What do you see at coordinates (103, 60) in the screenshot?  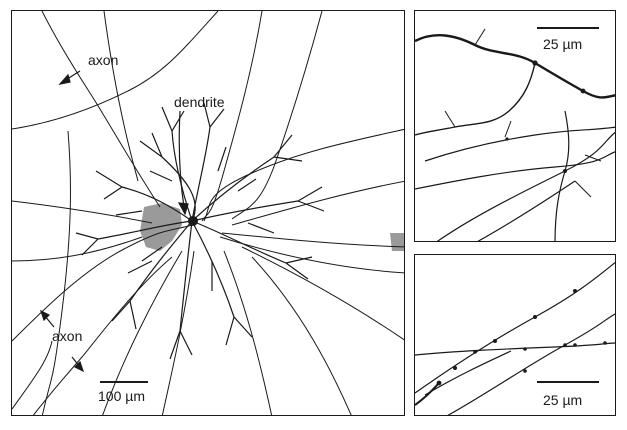 I see `axon-label-top: axon` at bounding box center [103, 60].